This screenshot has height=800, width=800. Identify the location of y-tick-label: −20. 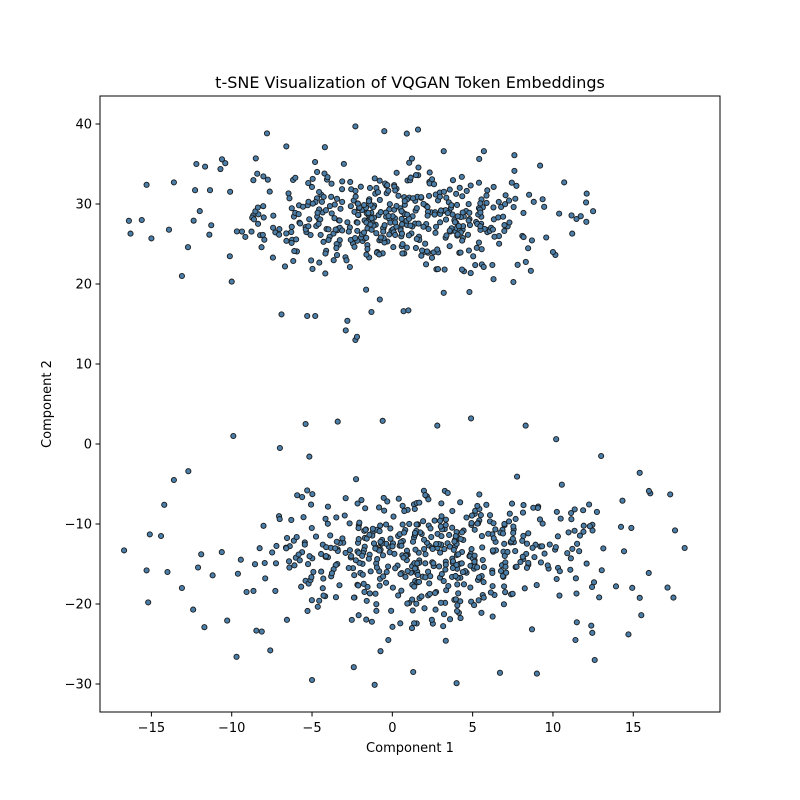
(78, 605).